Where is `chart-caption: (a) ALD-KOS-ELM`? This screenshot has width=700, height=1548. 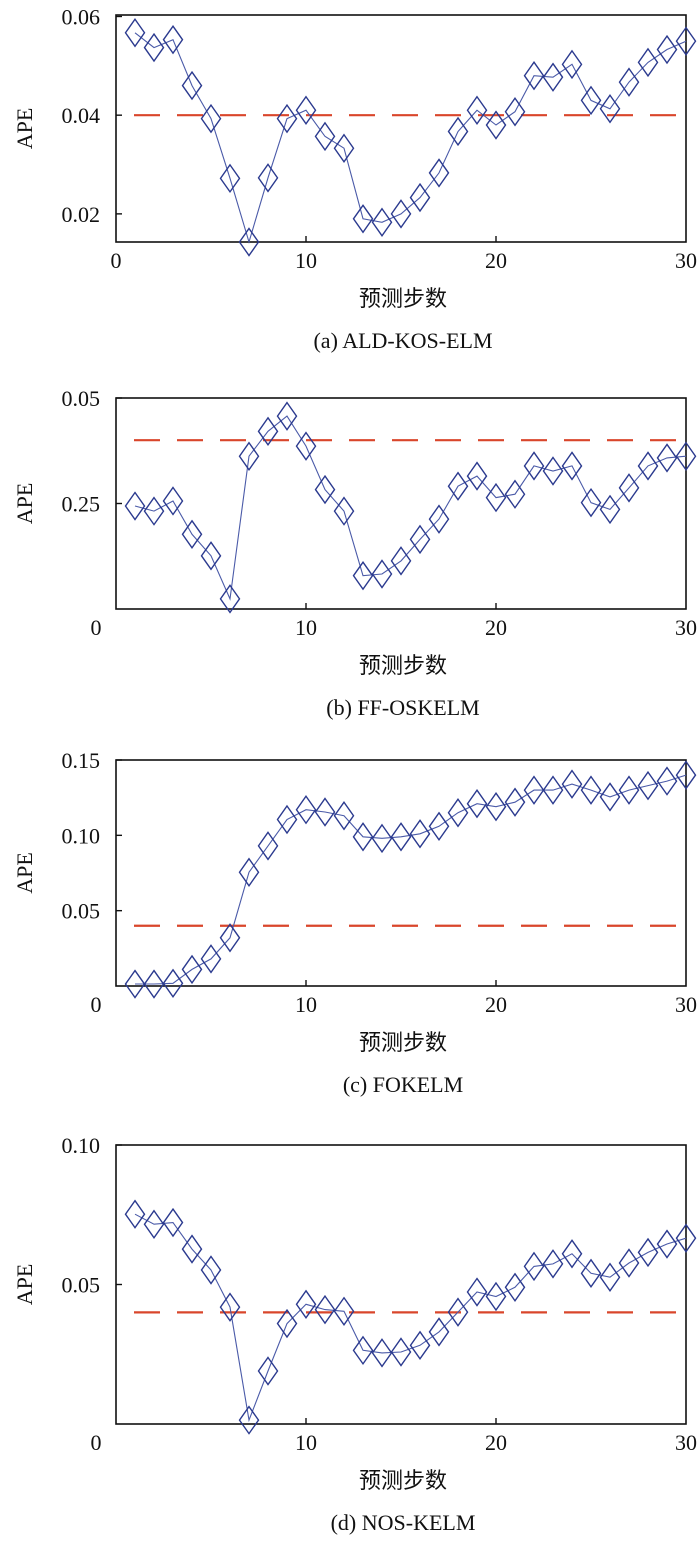 chart-caption: (a) ALD-KOS-ELM is located at coordinates (402, 340).